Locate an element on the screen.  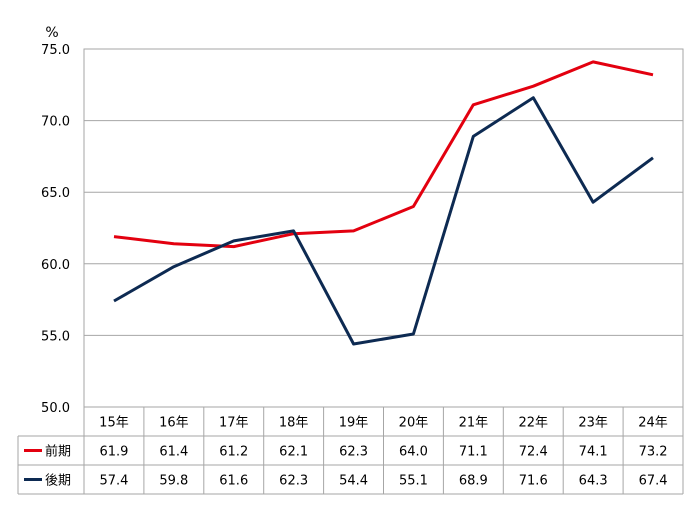
data-label: 74.1 is located at coordinates (593, 452).